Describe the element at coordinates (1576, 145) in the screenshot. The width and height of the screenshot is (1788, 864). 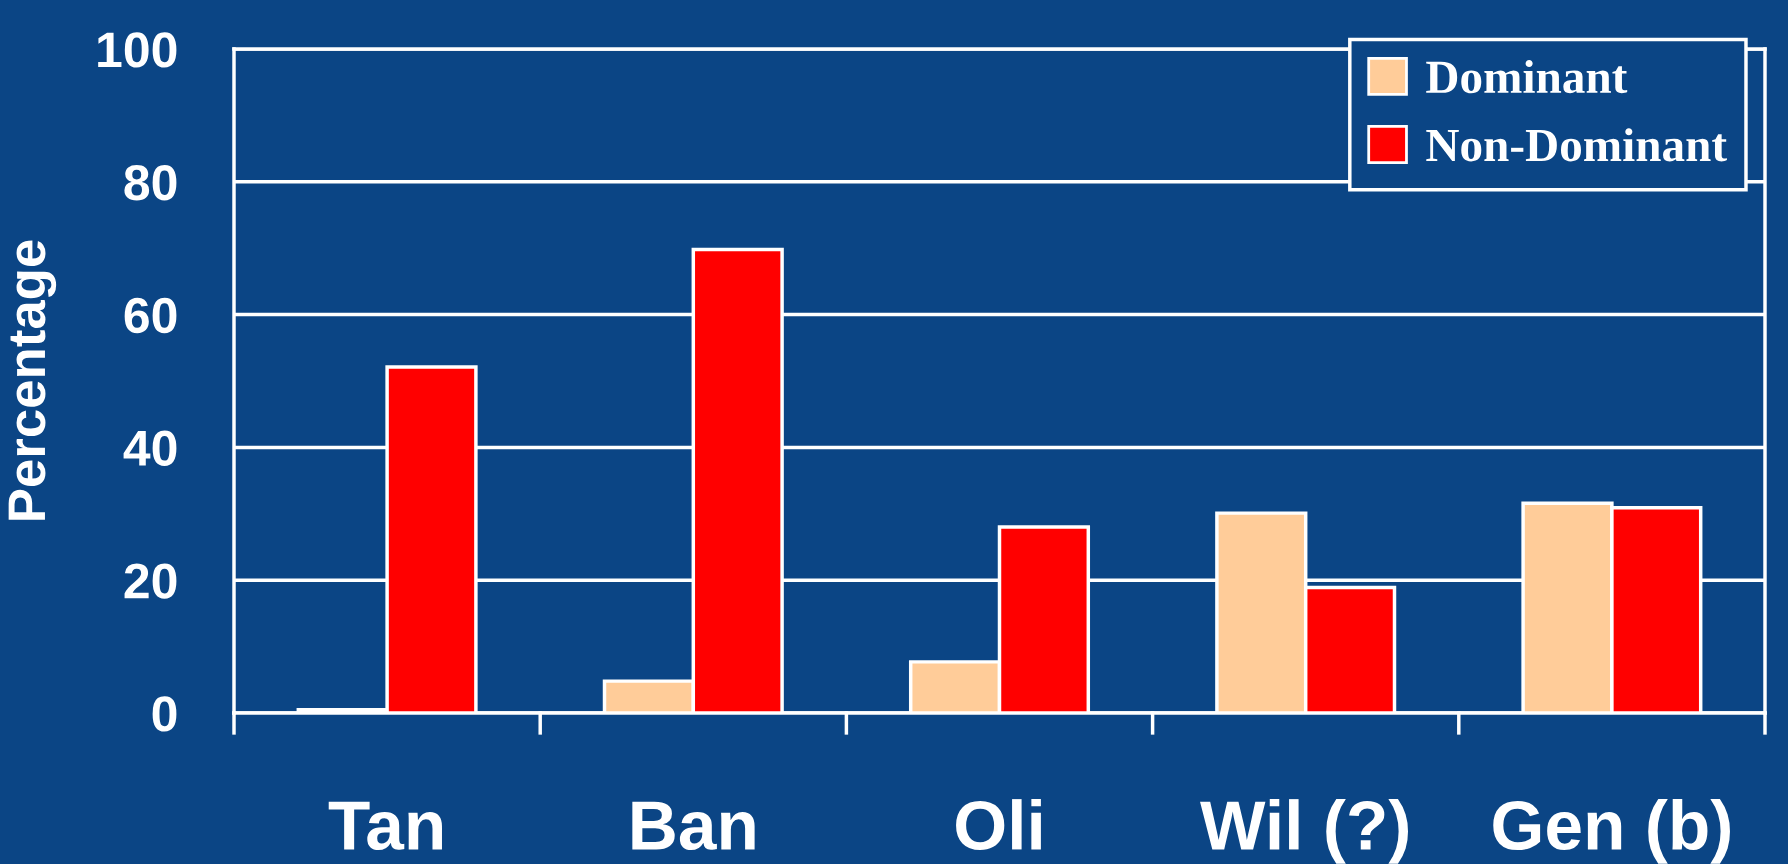
I see `legend-label: Non-Dominant` at that location.